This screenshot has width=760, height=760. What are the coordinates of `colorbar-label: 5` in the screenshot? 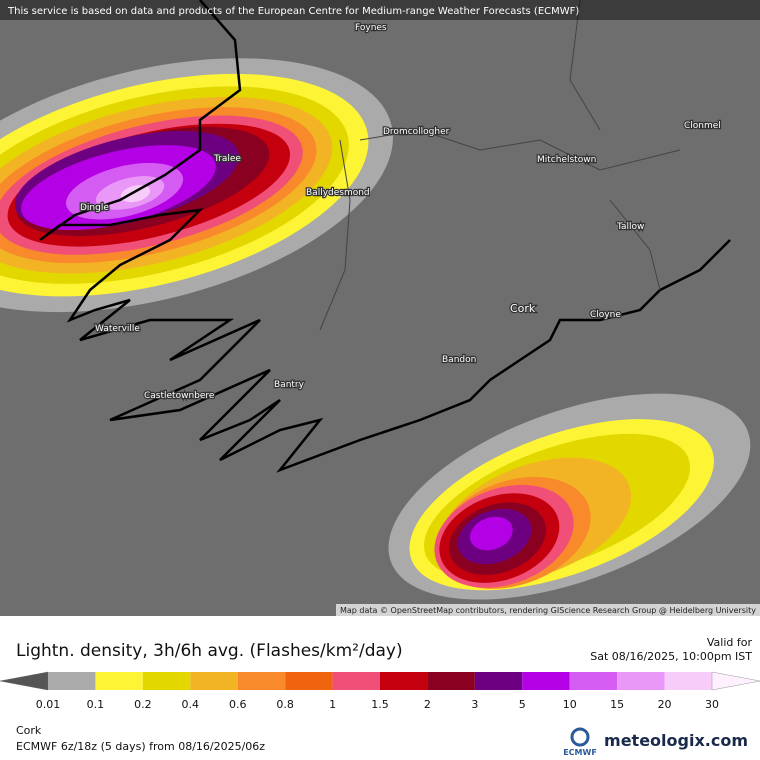 It's located at (522, 704).